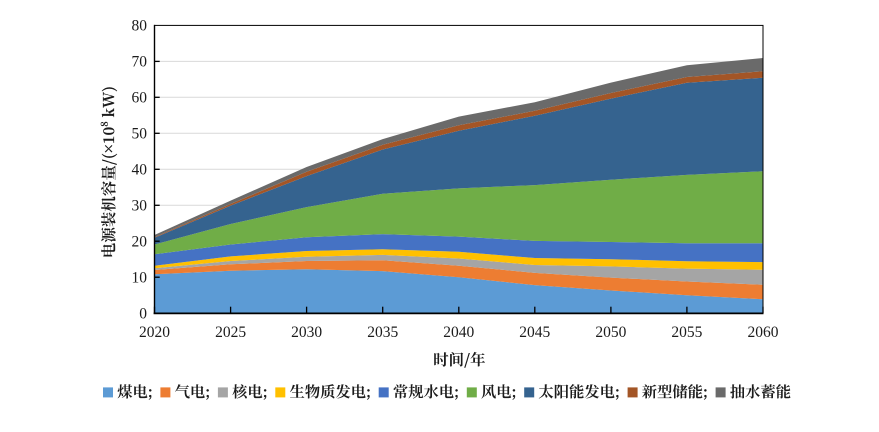 Image resolution: width=879 pixels, height=432 pixels. Describe the element at coordinates (763, 332) in the screenshot. I see `svg-text: 2060` at that location.